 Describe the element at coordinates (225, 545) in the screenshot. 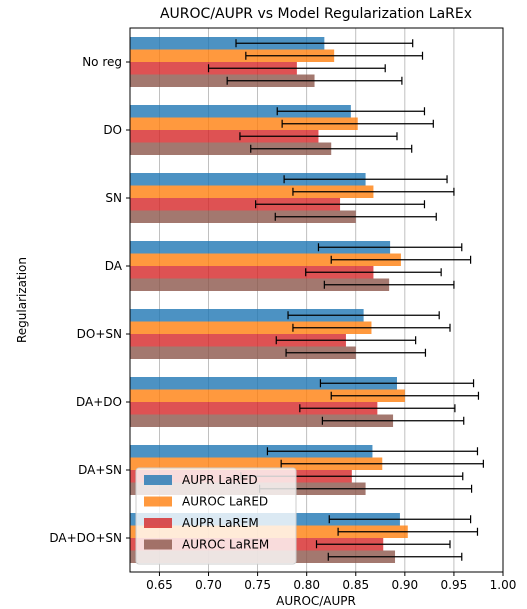

I see `legend-label: AUROC LaREM` at that location.